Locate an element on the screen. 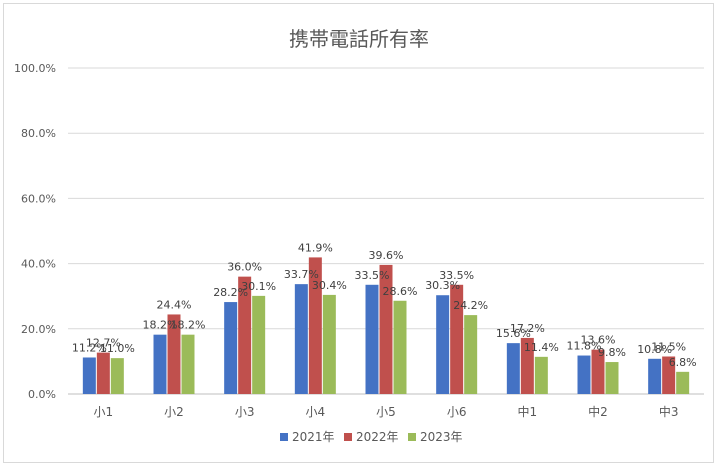 This screenshot has width=719, height=468. y-tick-label: 40.0% is located at coordinates (38, 264).